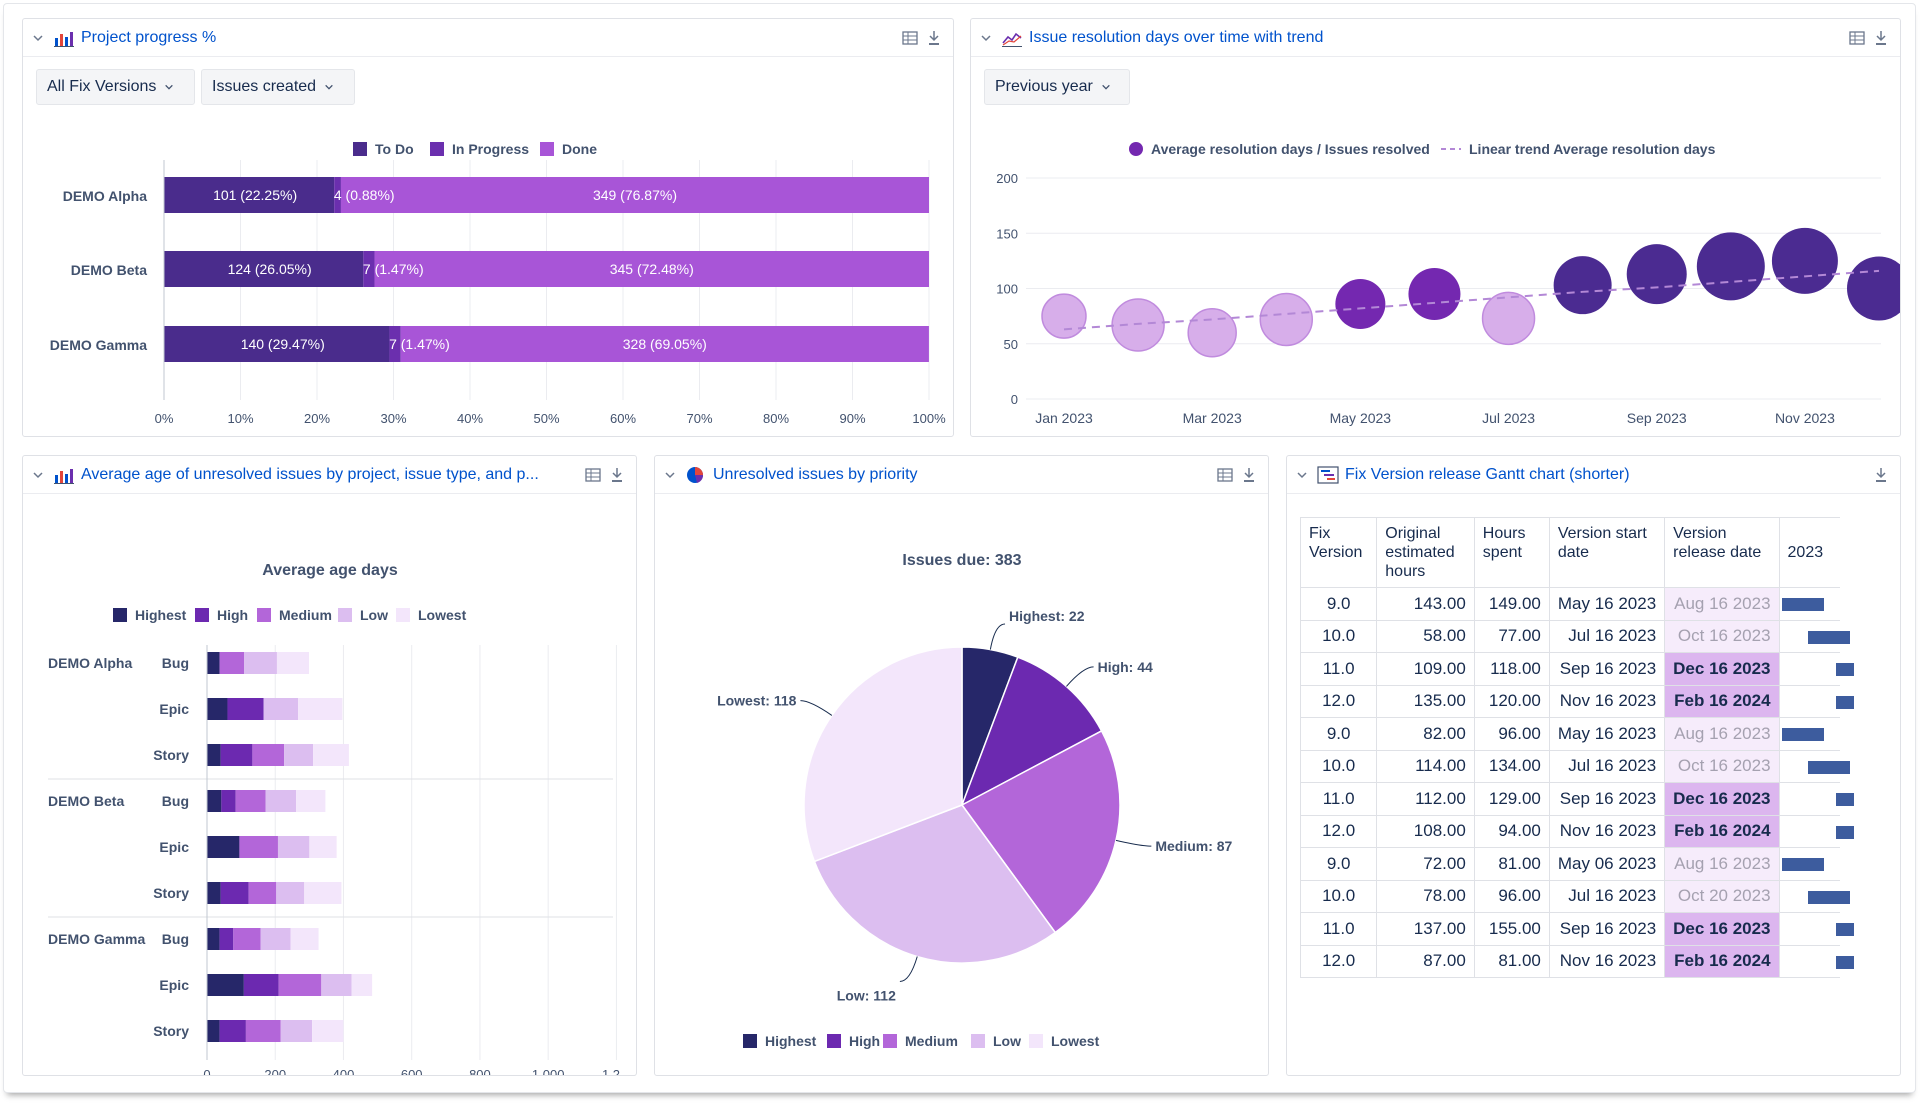 The image size is (1920, 1104). I want to click on gantt-row: 12.0 87.00 81.00 Nov 16 2023 Feb 16 2024, so click(1576, 961).